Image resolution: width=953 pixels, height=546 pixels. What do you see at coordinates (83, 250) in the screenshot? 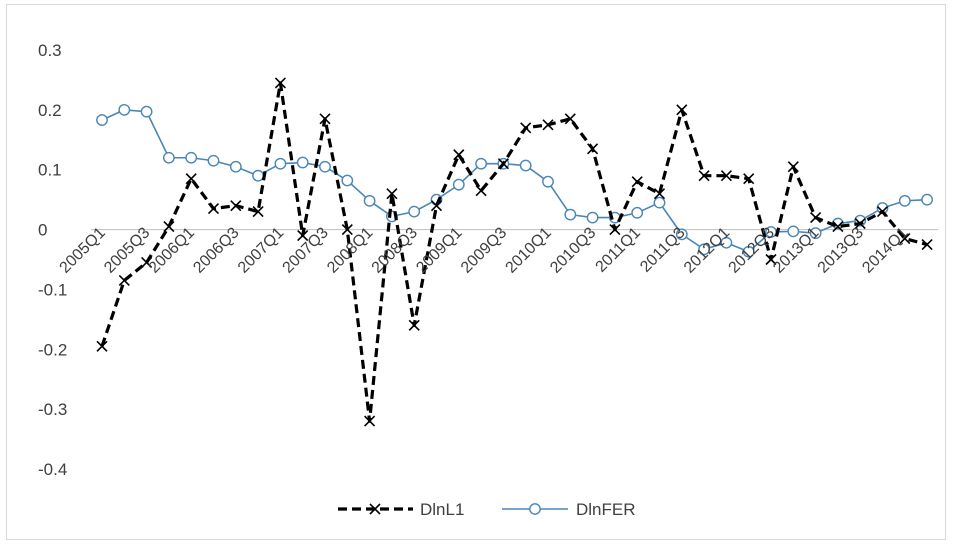
I see `x-tick-label: 2005Q1` at bounding box center [83, 250].